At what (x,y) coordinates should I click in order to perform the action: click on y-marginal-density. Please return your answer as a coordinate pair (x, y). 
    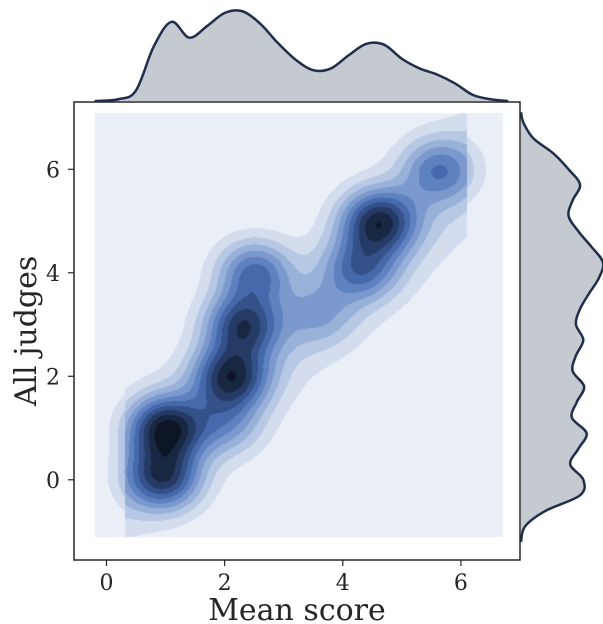
    Looking at the image, I should click on (561, 327).